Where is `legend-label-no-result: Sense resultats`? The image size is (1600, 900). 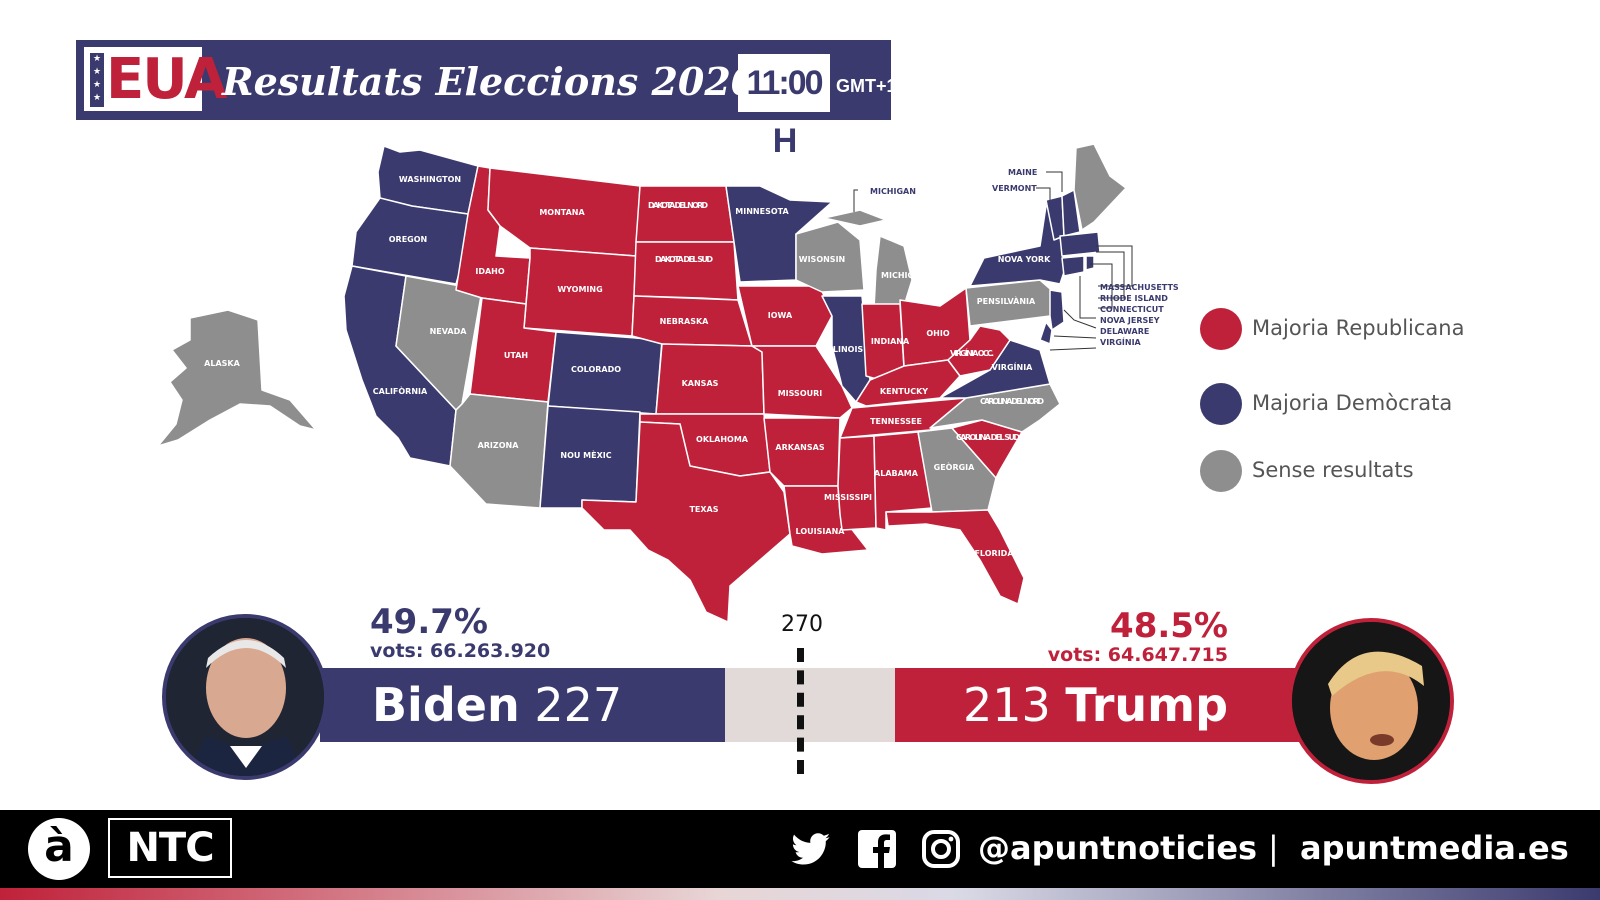
legend-label-no-result: Sense resultats is located at coordinates (1333, 470).